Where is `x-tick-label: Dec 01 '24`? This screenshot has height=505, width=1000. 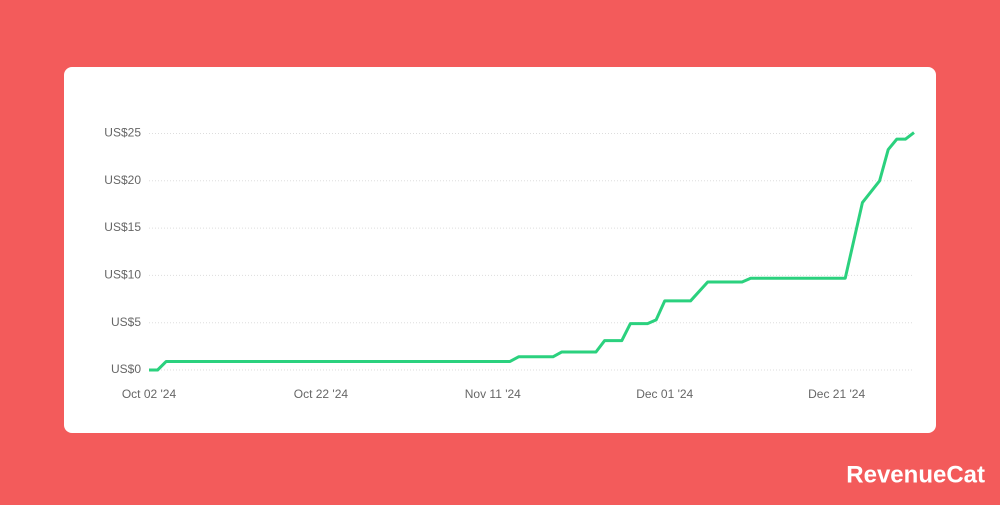 x-tick-label: Dec 01 '24 is located at coordinates (664, 394).